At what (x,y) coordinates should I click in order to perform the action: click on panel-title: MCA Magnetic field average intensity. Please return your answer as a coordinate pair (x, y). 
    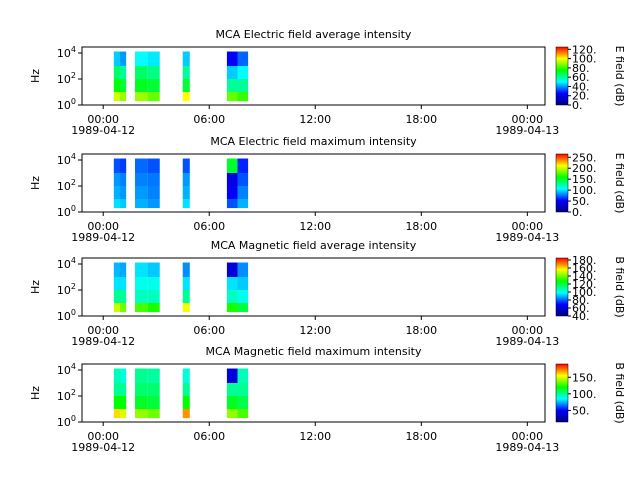
    Looking at the image, I should click on (314, 245).